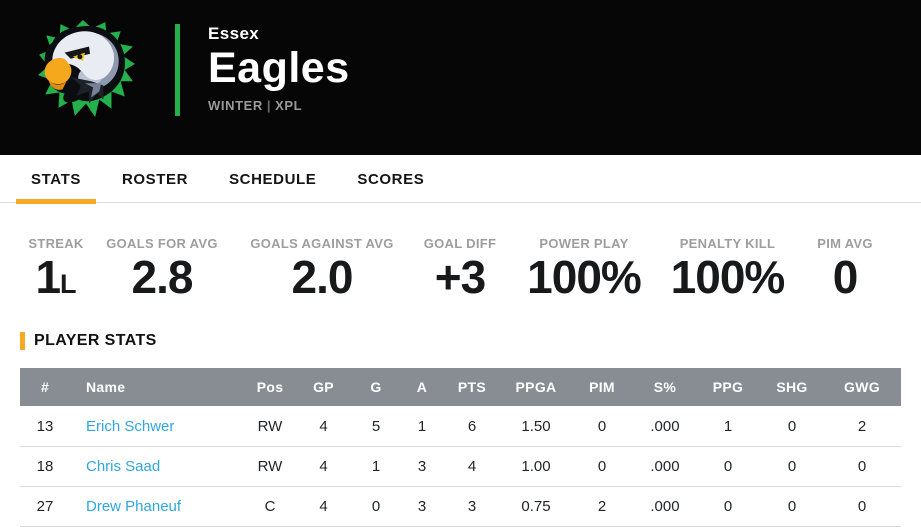  I want to click on cell-gwg: 2, so click(862, 426).